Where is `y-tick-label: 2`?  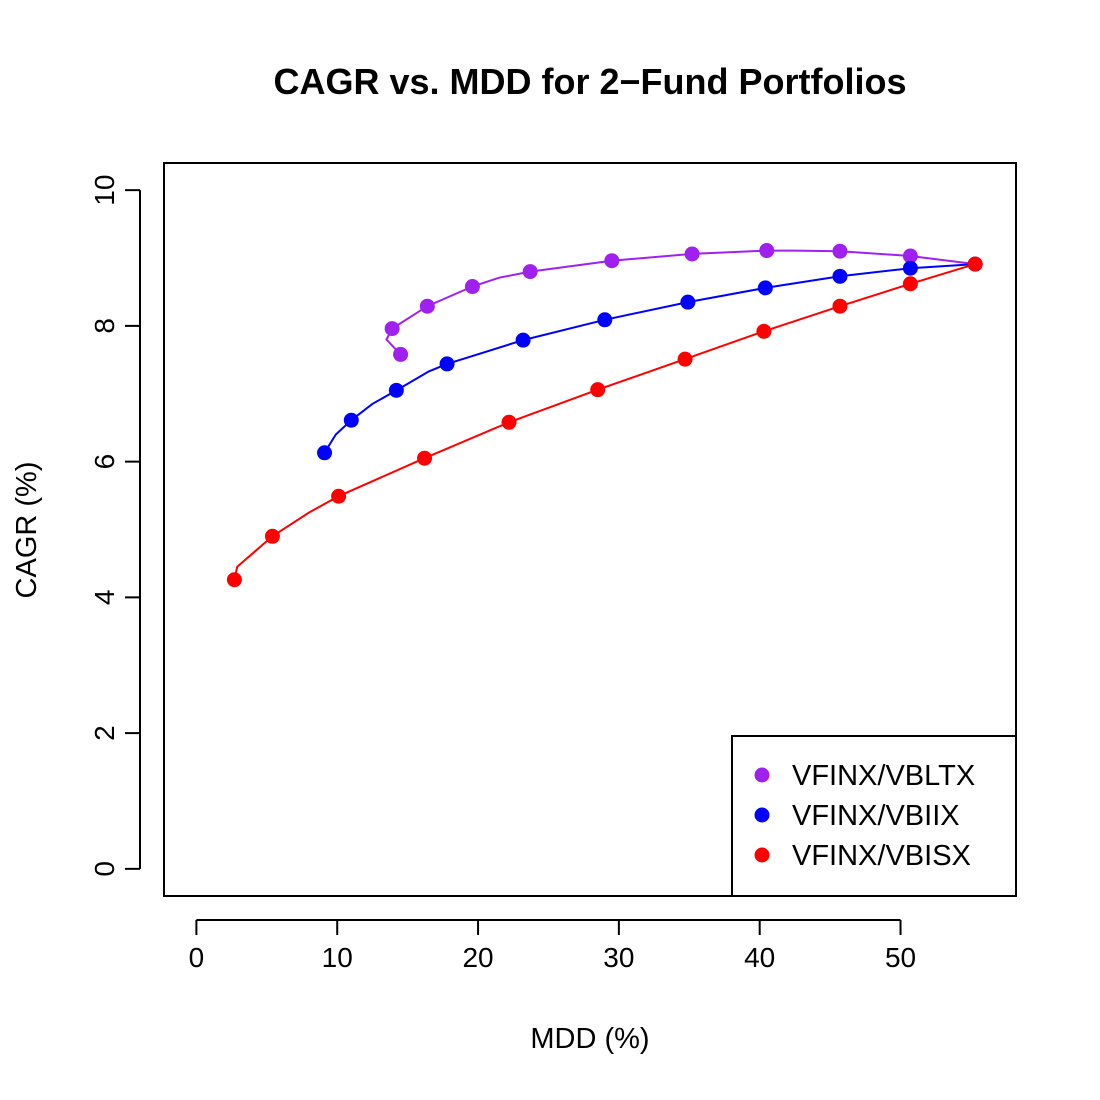 y-tick-label: 2 is located at coordinates (104, 733).